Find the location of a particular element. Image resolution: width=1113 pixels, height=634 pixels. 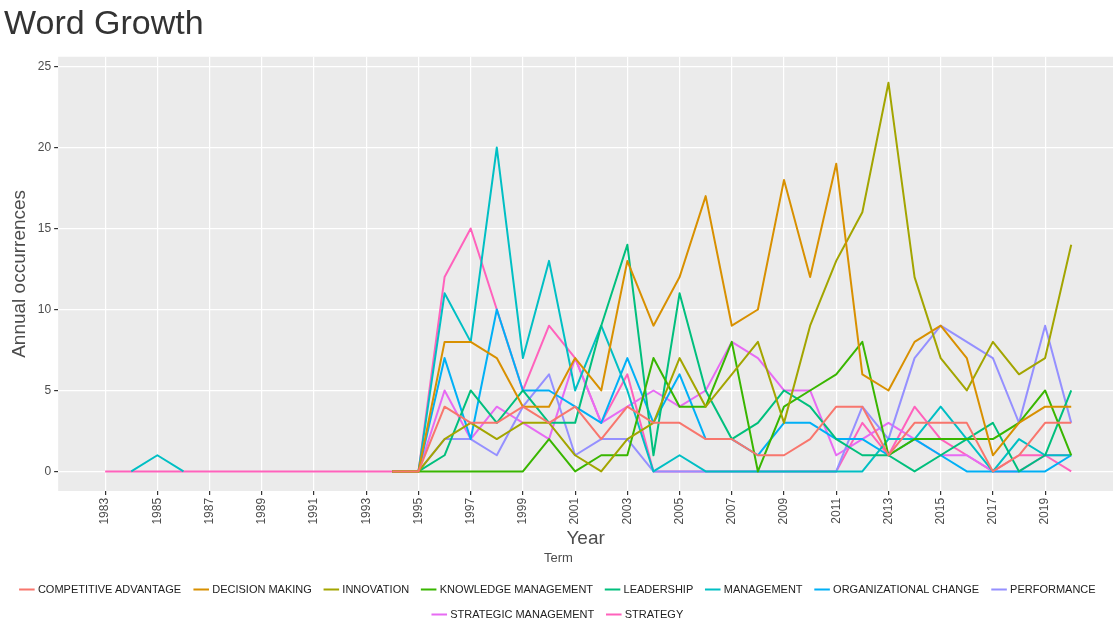

legend-label: DECISION MAKING is located at coordinates (262, 588).